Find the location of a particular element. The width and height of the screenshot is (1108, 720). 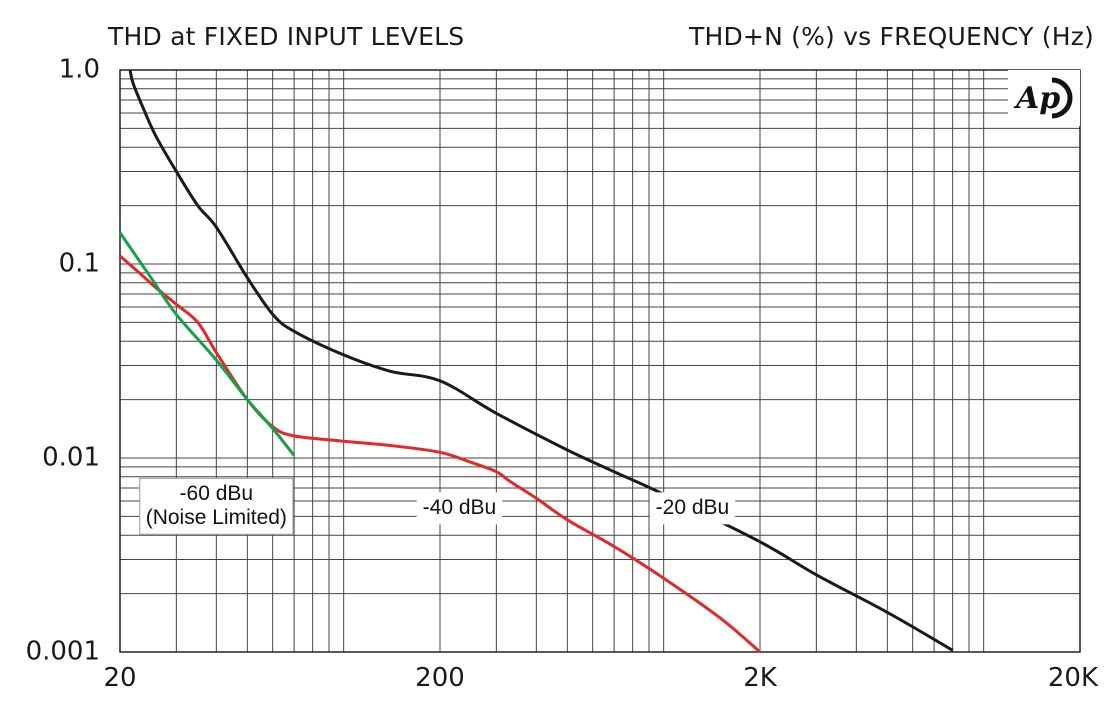

series-line-60-dbu-noise-limited is located at coordinates (207, 344).